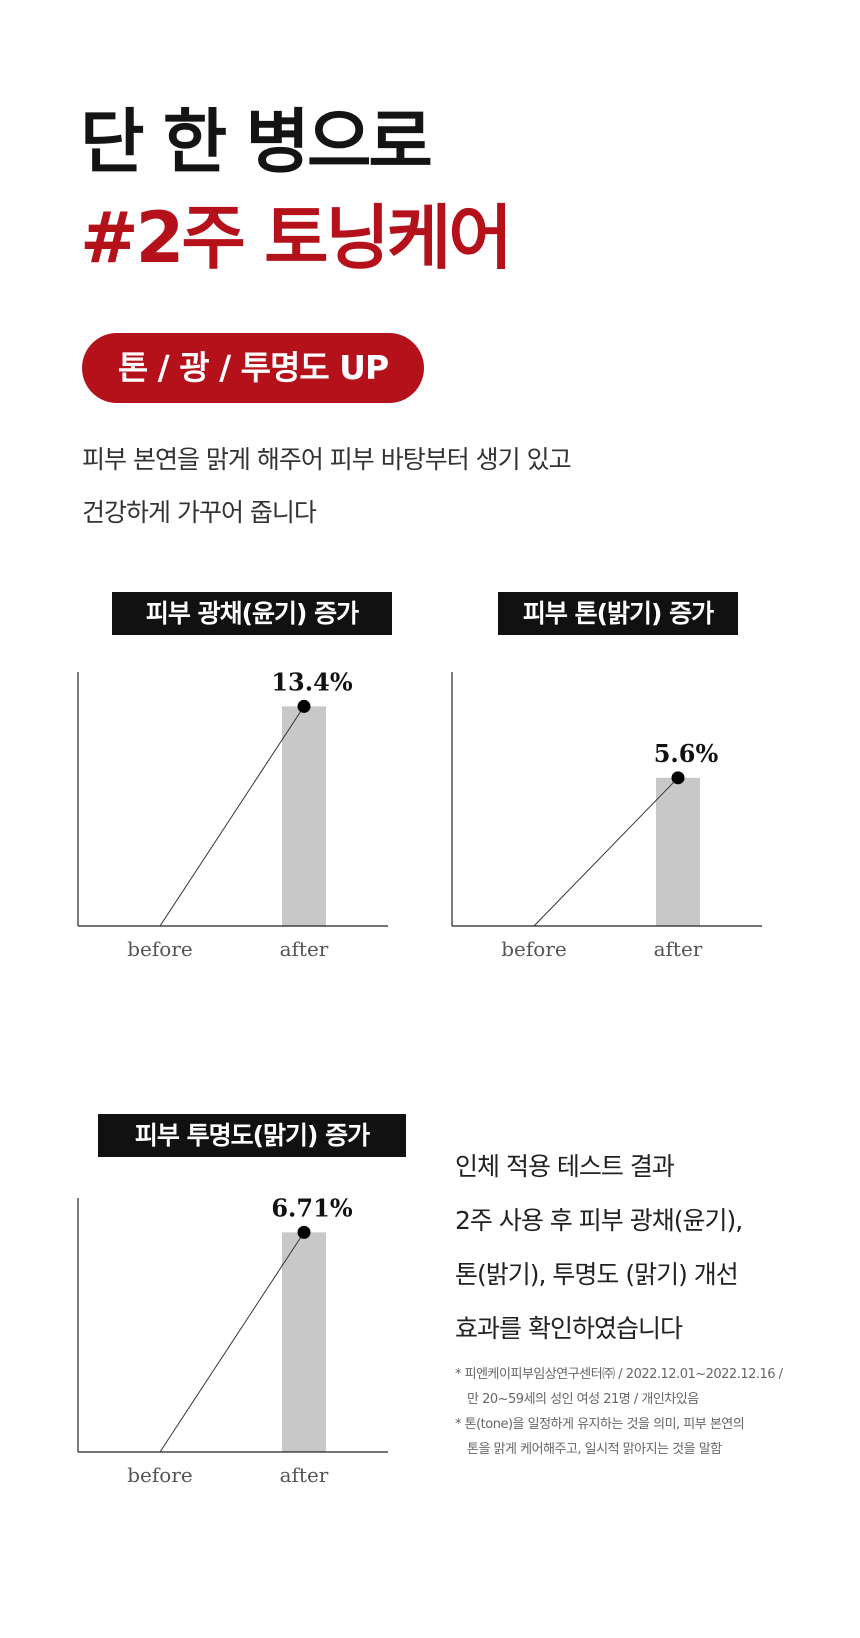 The height and width of the screenshot is (1638, 860). I want to click on chart-title-tone: 피부 톤(밝기) 증가, so click(618, 613).